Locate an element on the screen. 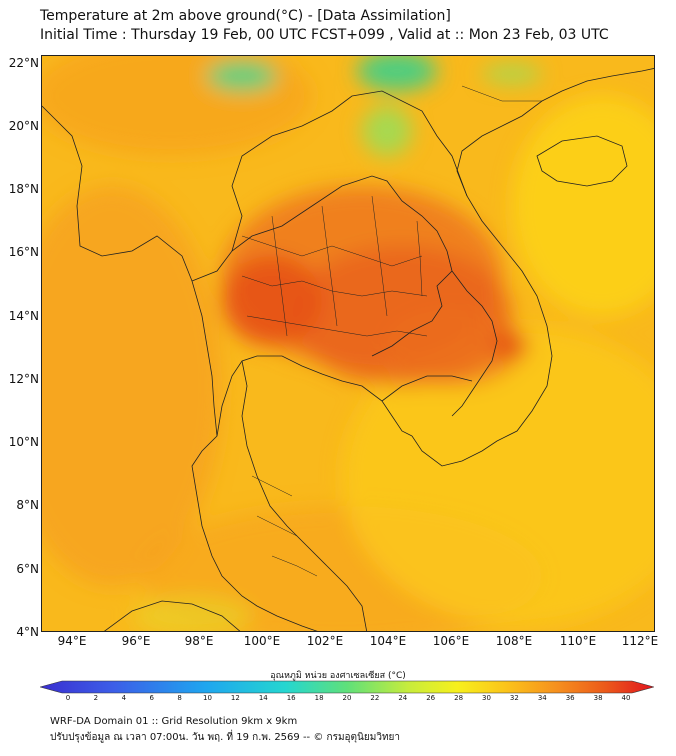  lon-label-112e: 112°E is located at coordinates (640, 641).